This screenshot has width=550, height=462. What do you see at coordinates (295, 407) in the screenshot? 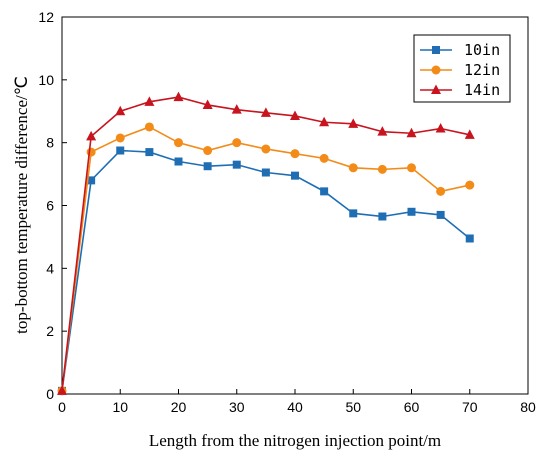
I see `x-tick-label: 40` at bounding box center [295, 407].